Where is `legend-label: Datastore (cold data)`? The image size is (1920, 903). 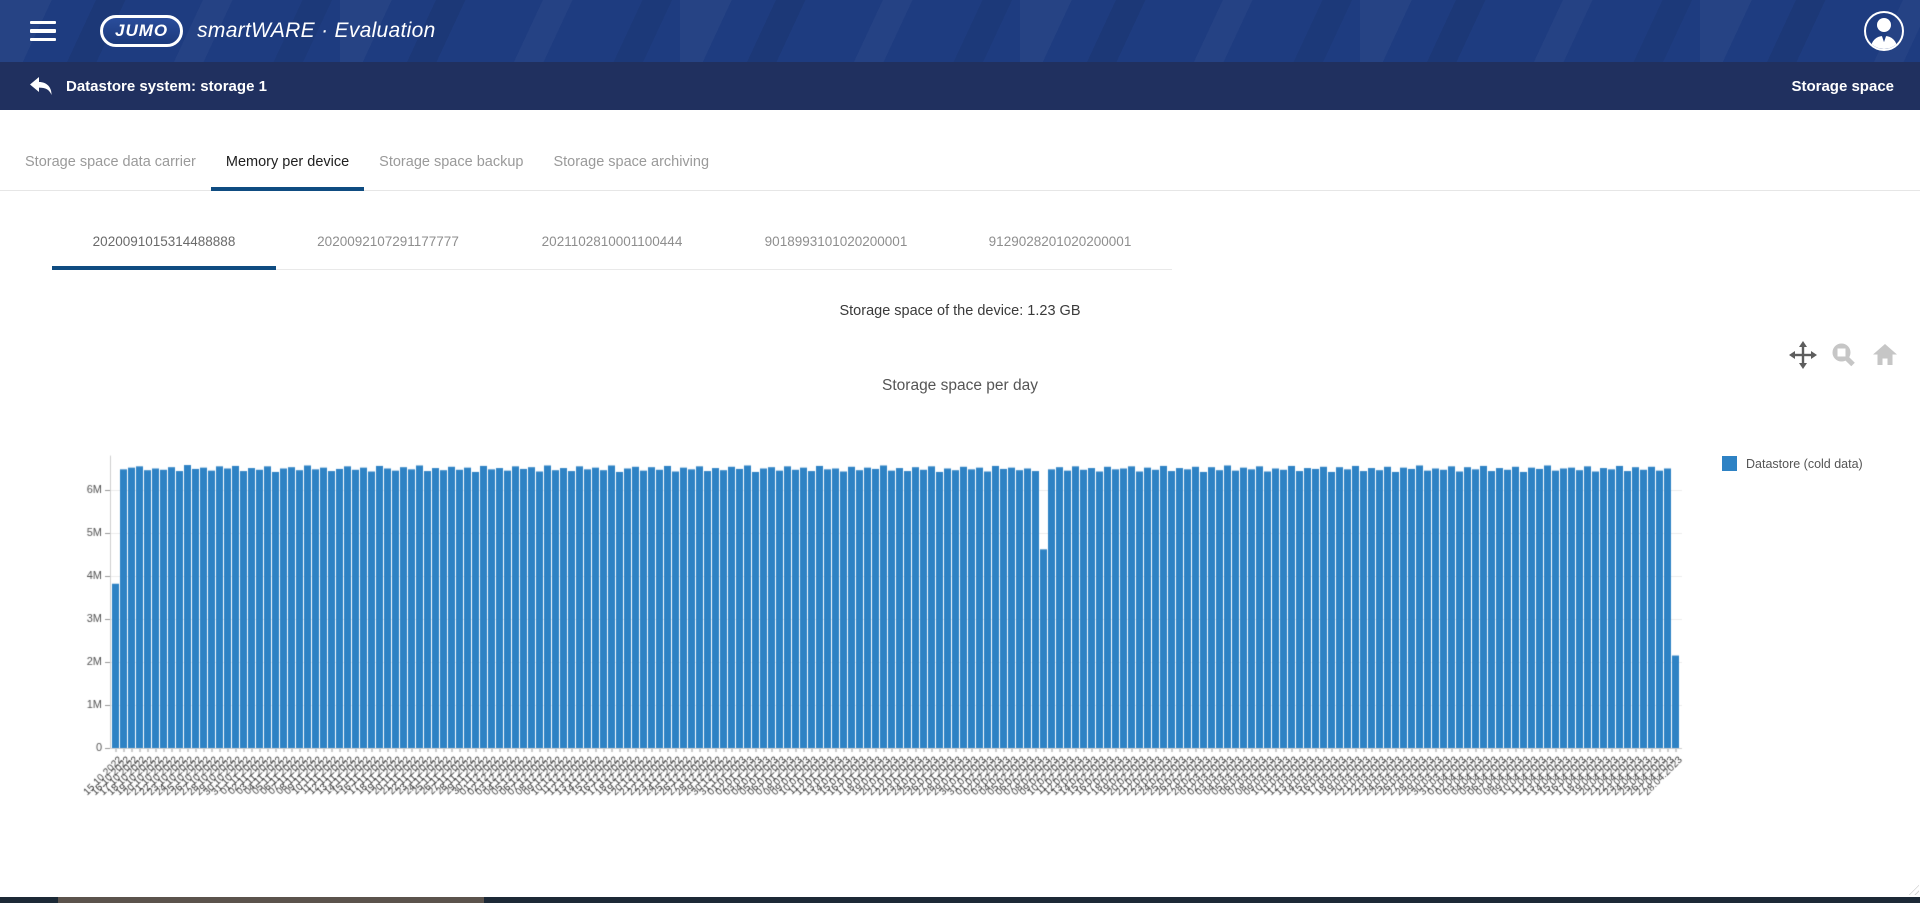 legend-label: Datastore (cold data) is located at coordinates (1804, 463).